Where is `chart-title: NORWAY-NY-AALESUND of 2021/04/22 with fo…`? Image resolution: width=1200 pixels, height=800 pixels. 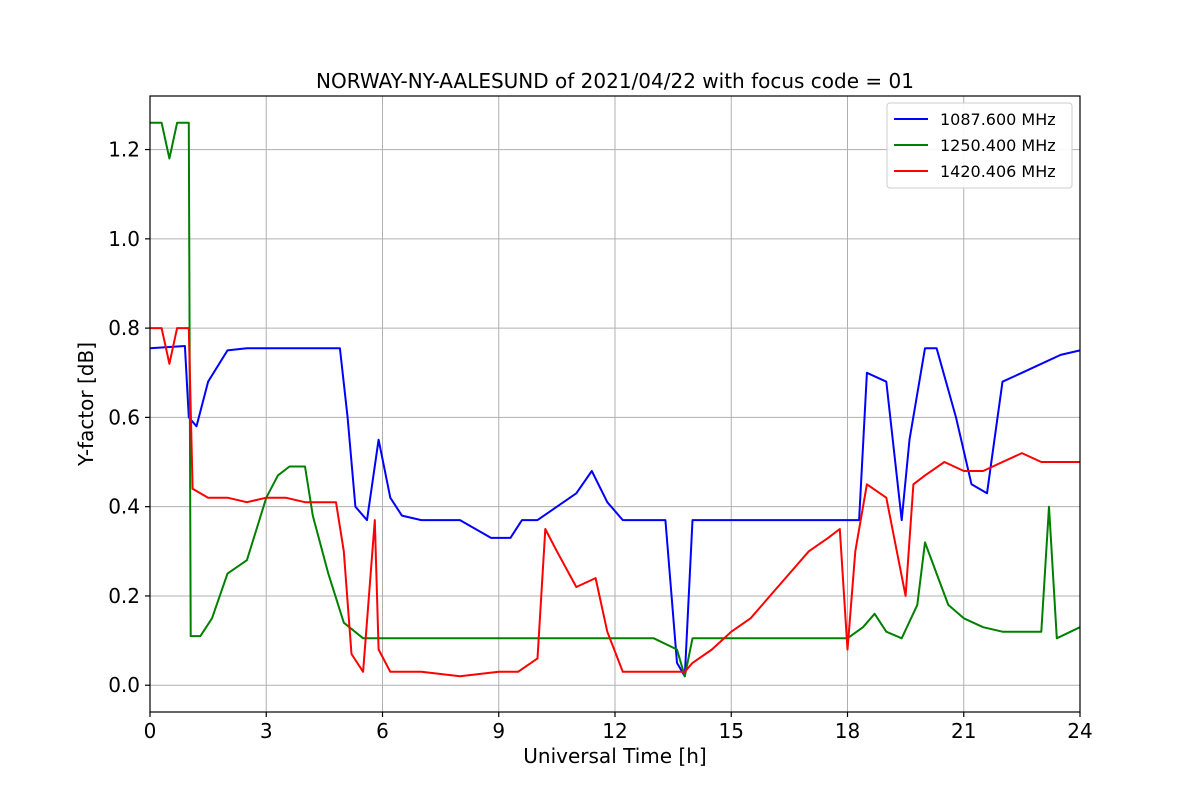
chart-title: NORWAY-NY-AALESUND of 2021/04/22 with fo… is located at coordinates (615, 81).